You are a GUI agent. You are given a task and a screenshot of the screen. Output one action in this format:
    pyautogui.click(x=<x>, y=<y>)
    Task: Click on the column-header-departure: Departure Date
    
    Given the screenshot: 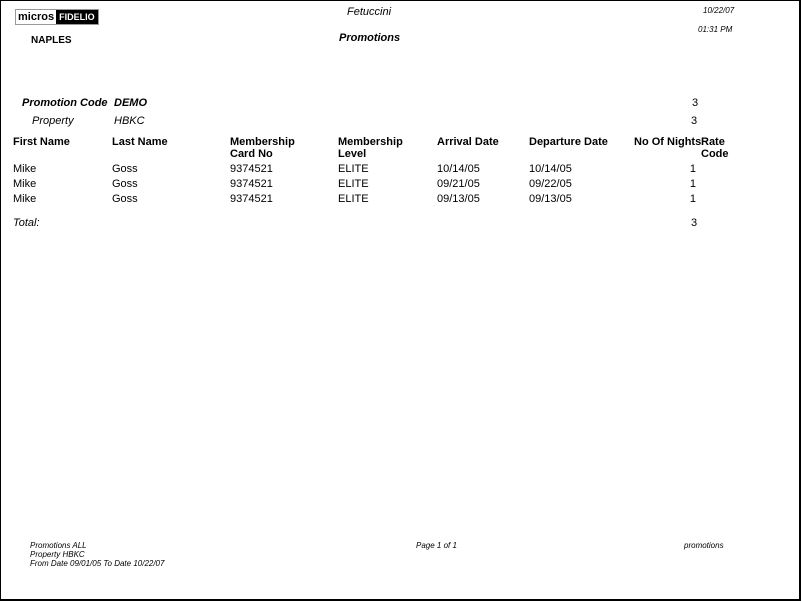 What is the action you would take?
    pyautogui.click(x=568, y=142)
    